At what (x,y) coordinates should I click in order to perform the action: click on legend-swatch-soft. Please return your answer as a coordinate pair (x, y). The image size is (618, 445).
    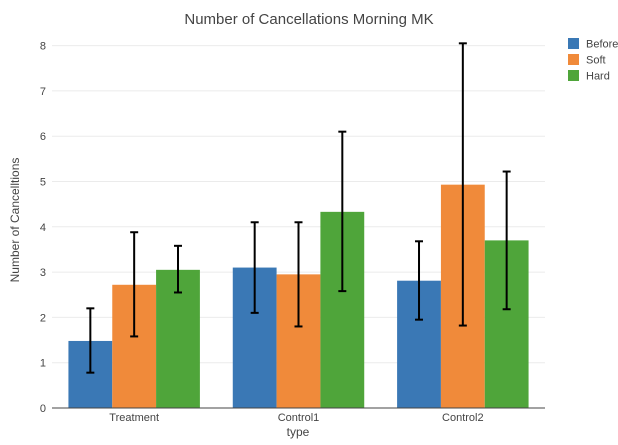
    Looking at the image, I should click on (573, 59).